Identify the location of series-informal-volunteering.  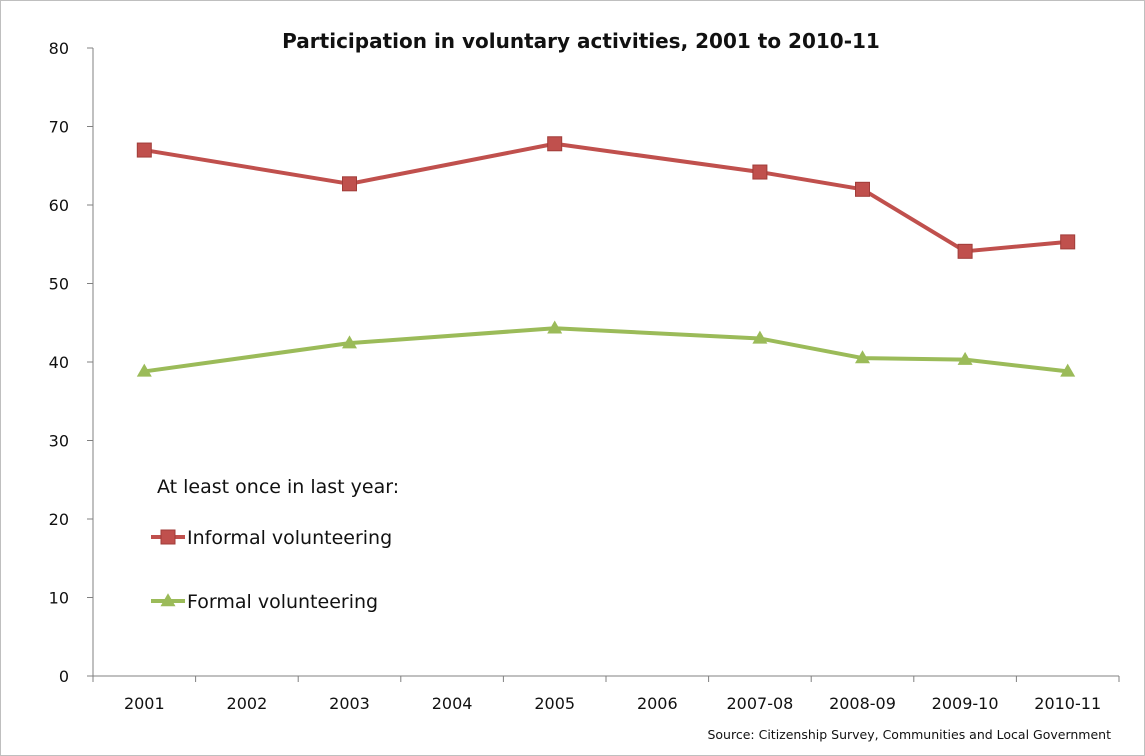
(606, 197).